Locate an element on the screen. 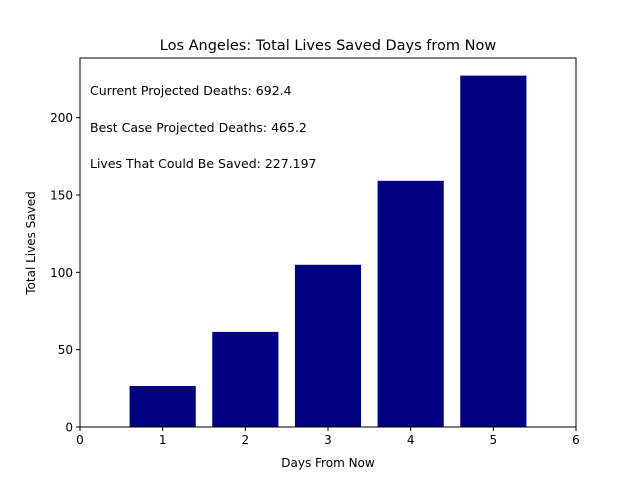  y-tick-label: 50 is located at coordinates (65, 350).